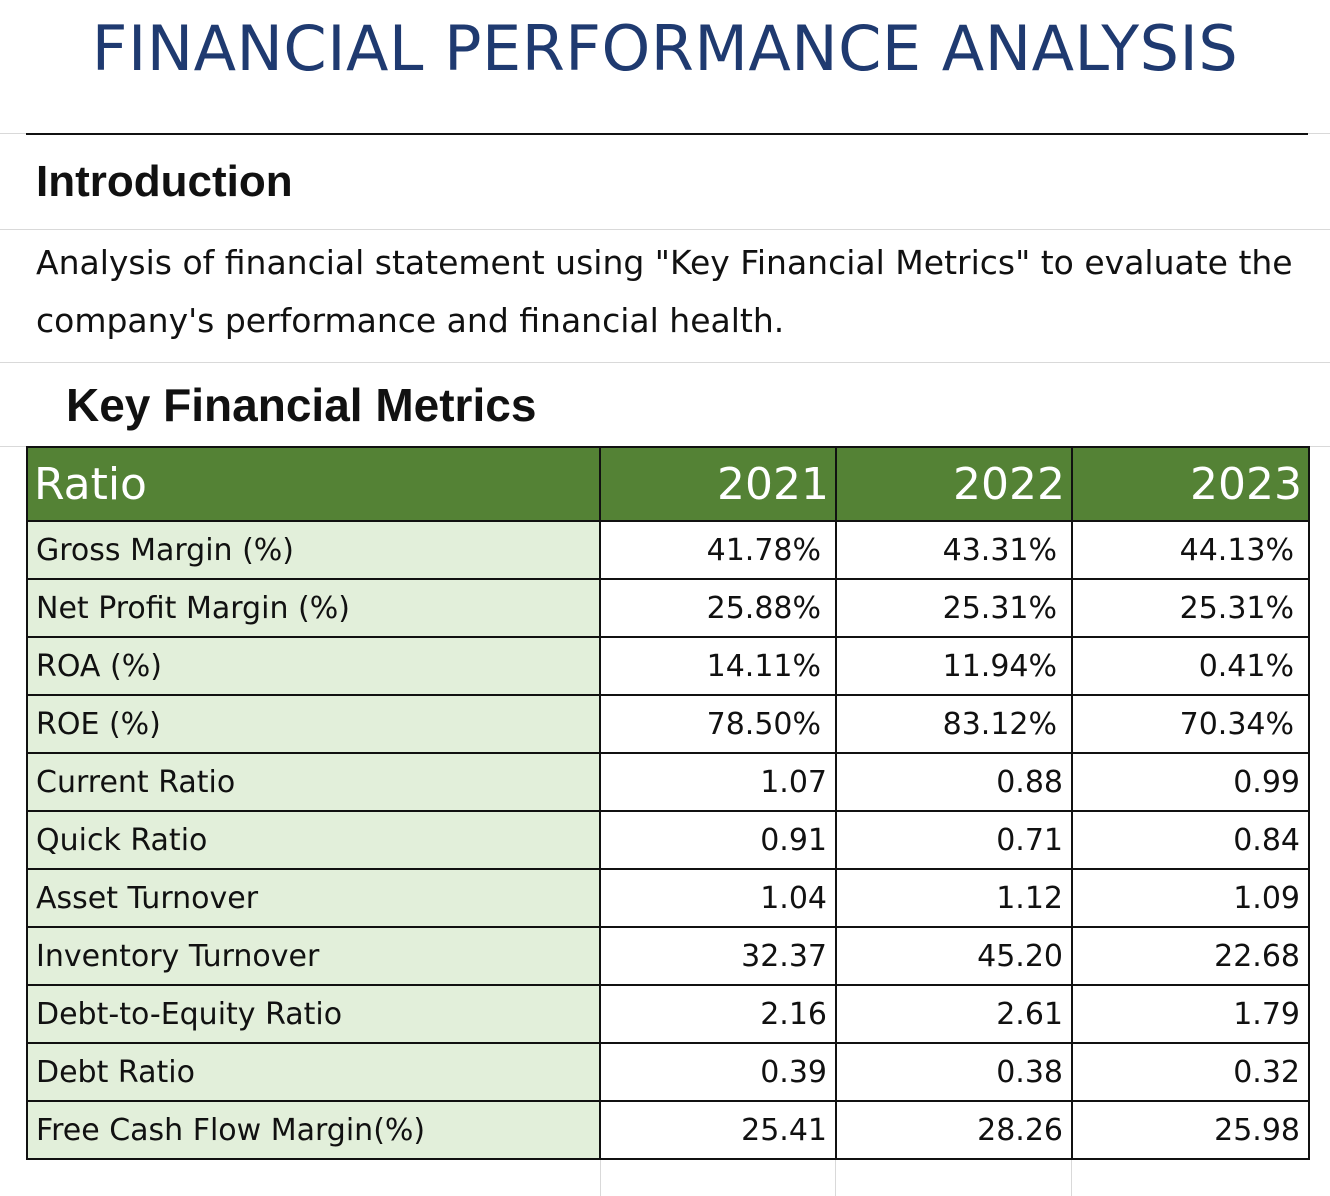 Image resolution: width=1330 pixels, height=1196 pixels. Describe the element at coordinates (313, 484) in the screenshot. I see `header-ratio: Ratio` at that location.